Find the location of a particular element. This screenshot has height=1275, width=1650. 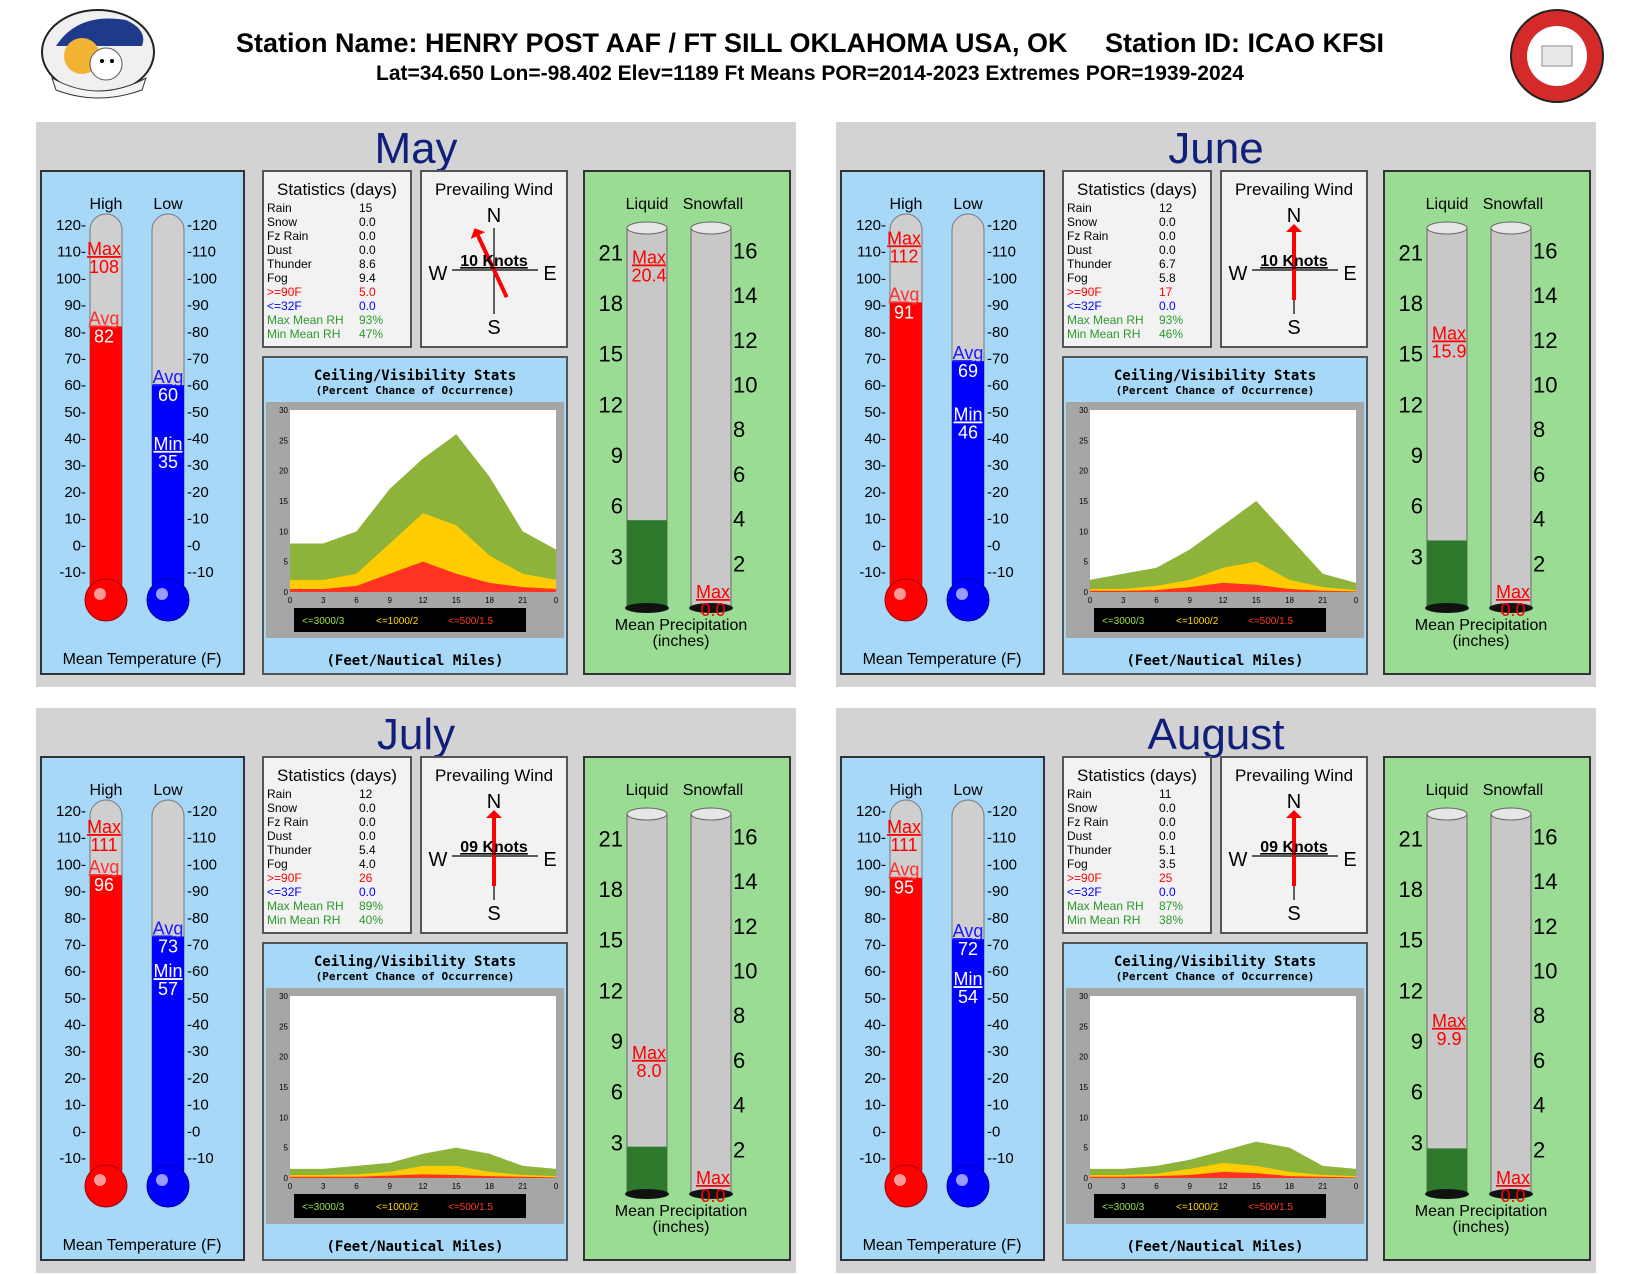

stat-name: >=90F is located at coordinates (1084, 292).